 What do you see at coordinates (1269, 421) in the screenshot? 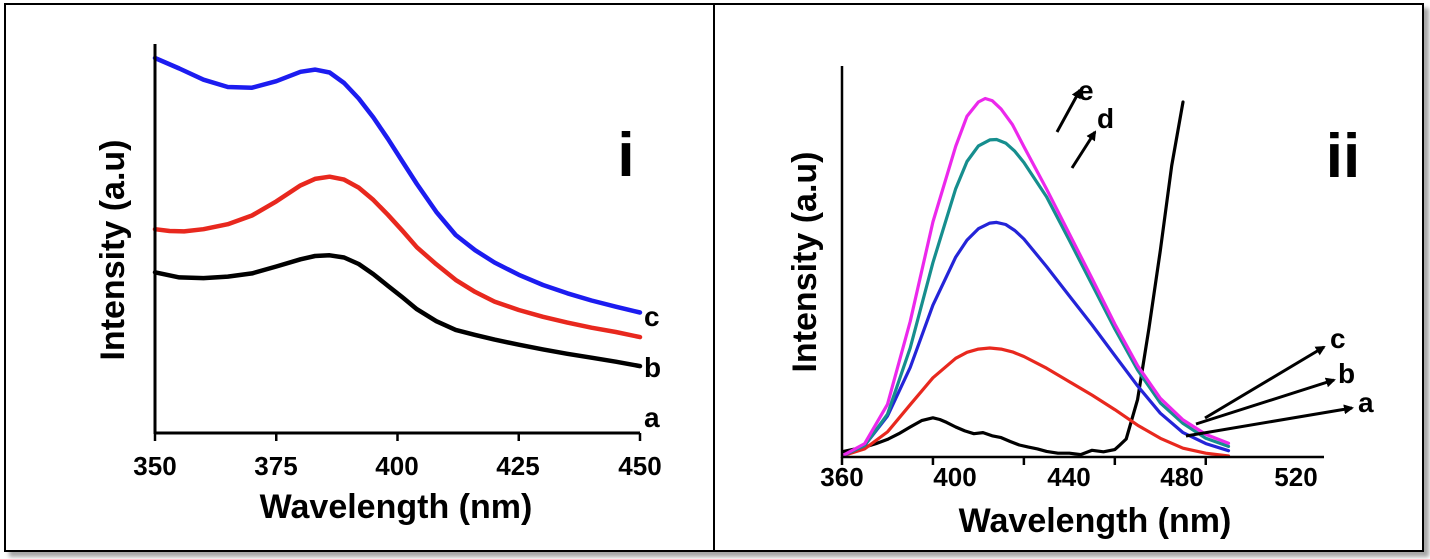
I see `panel-ii-arrow-a` at bounding box center [1269, 421].